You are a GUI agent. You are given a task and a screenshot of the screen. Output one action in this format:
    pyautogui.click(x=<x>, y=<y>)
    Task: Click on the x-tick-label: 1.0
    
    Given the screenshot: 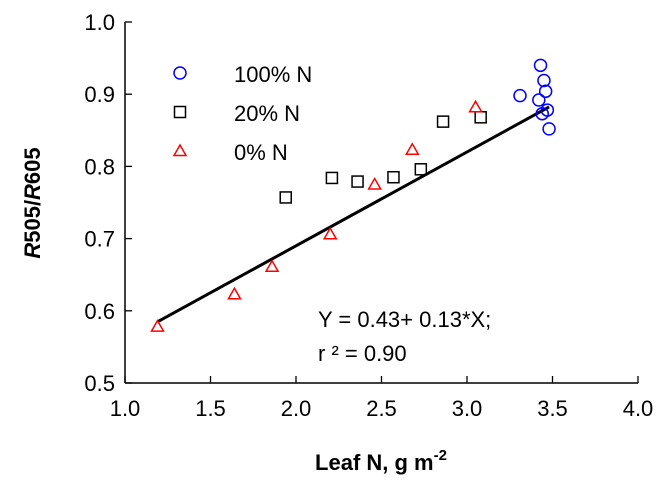 What is the action you would take?
    pyautogui.click(x=125, y=408)
    